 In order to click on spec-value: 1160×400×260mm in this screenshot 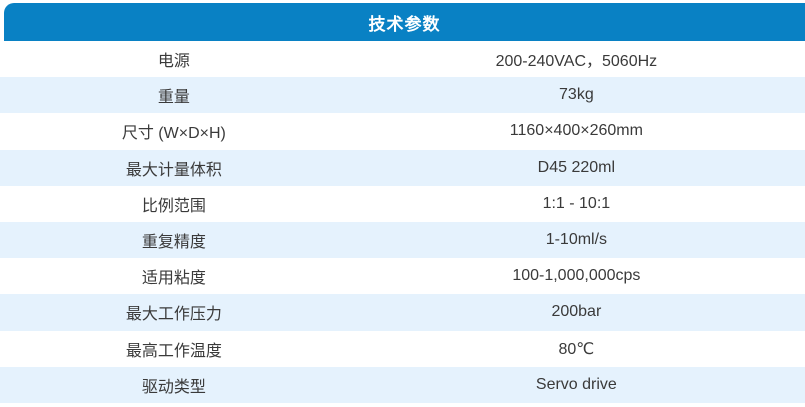, I will do `click(576, 131)`.